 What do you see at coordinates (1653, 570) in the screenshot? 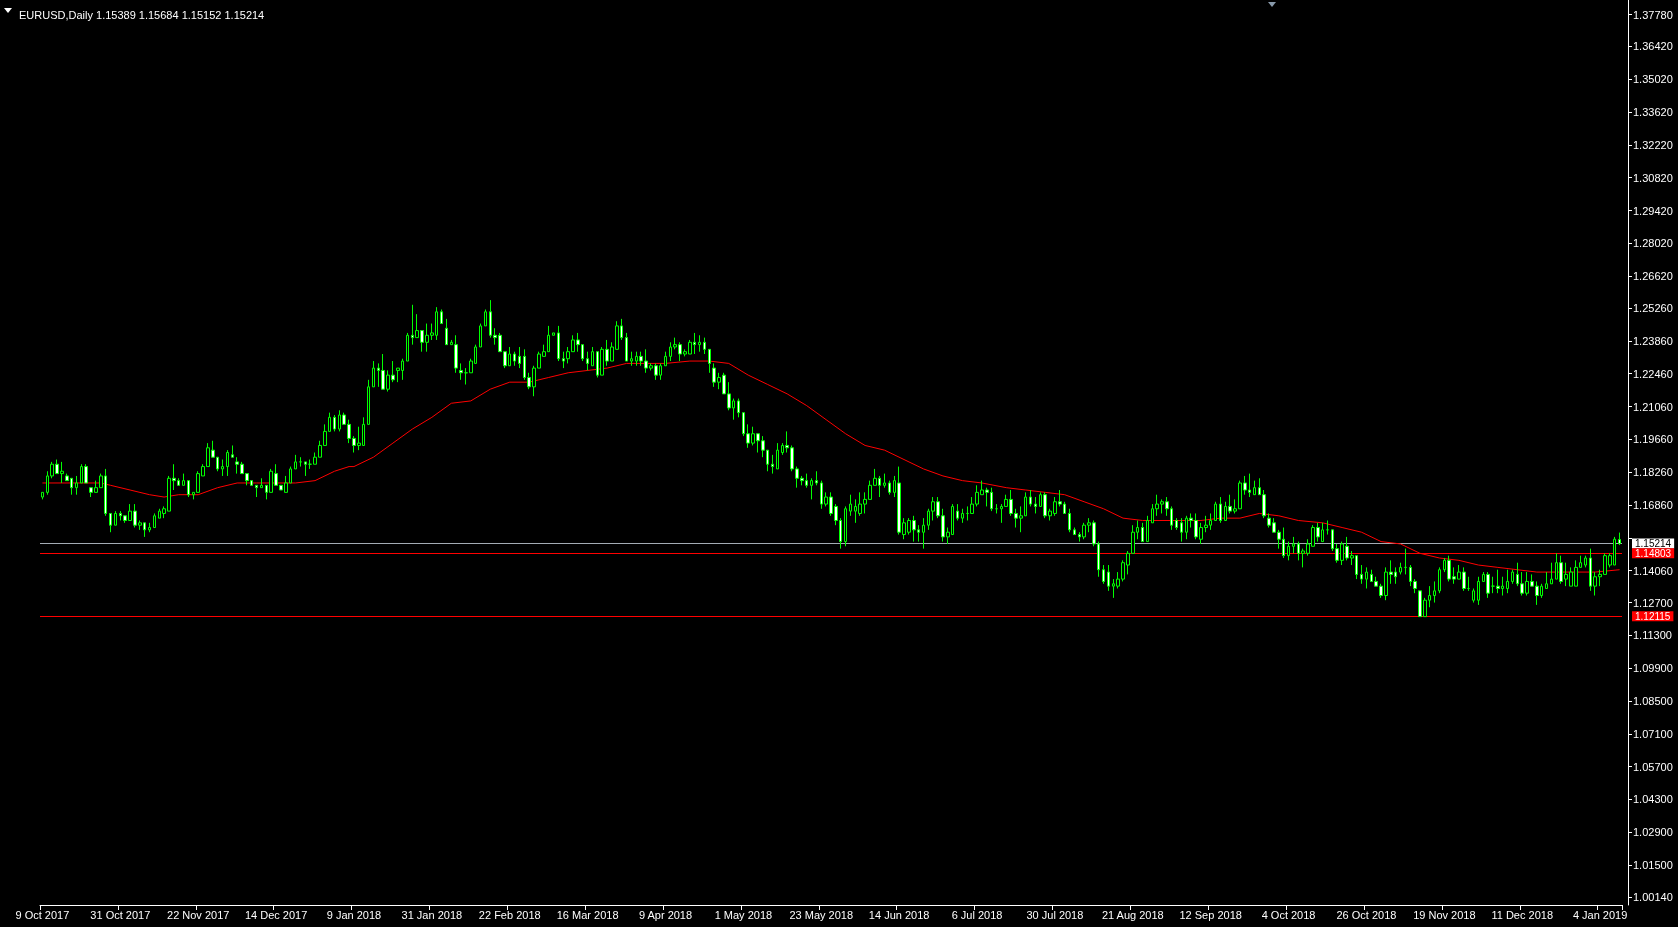
I see `y-tick-label: 1.14060` at bounding box center [1653, 570].